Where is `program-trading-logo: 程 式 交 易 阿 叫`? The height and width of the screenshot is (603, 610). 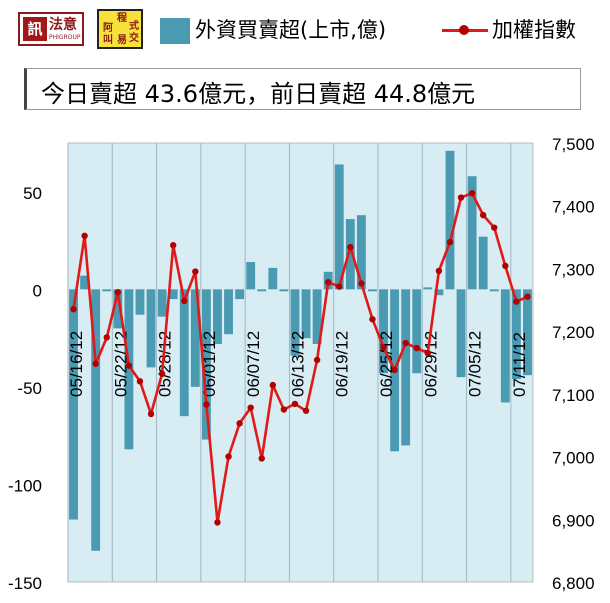 program-trading-logo: 程 式 交 易 阿 叫 is located at coordinates (120, 29).